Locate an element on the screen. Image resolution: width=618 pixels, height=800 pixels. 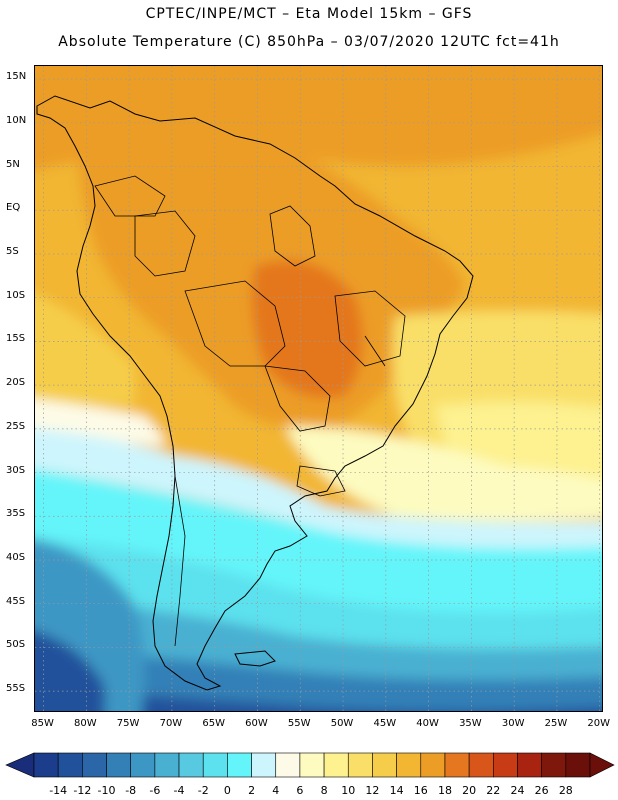
colorbar-label: 28 is located at coordinates (565, 790).